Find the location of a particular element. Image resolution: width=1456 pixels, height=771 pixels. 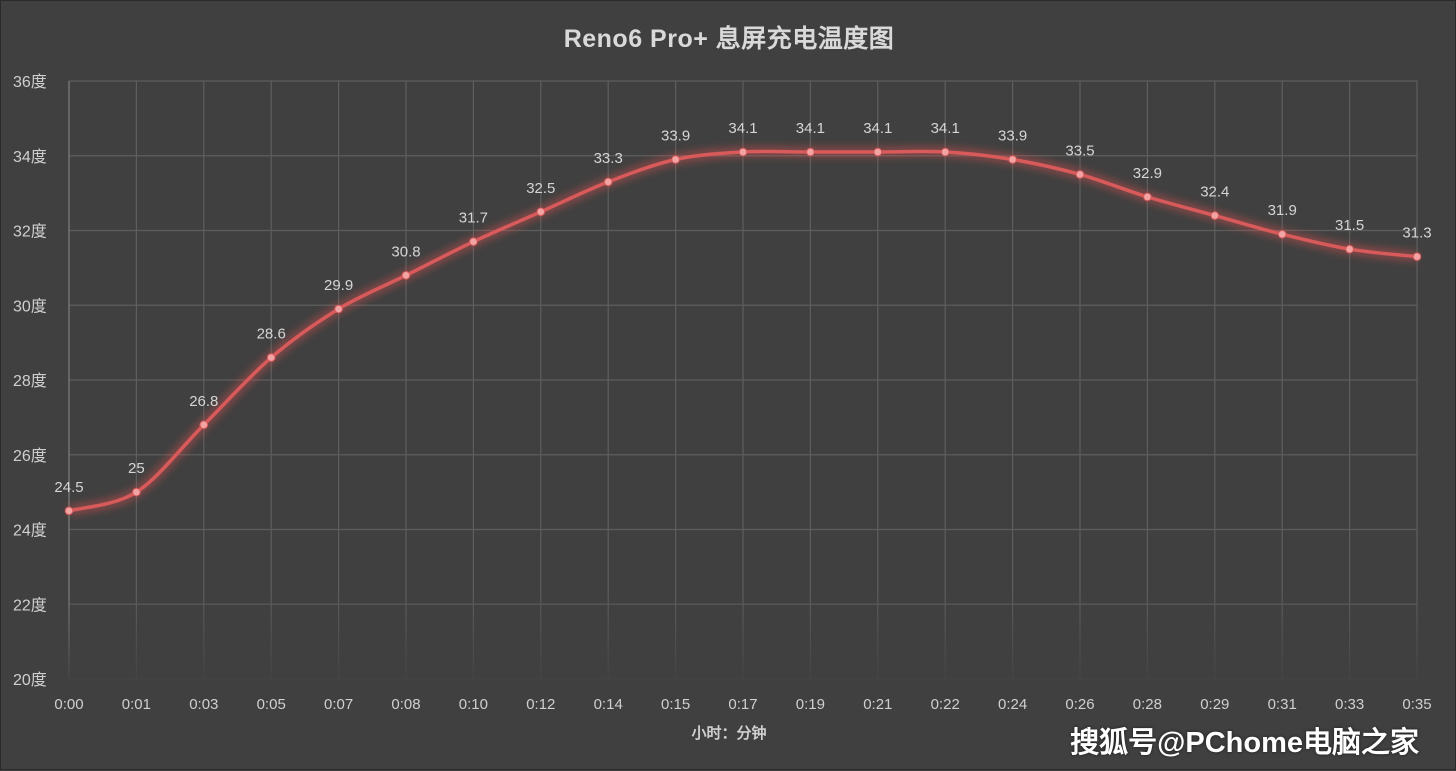

x-tick-label: 0:14 is located at coordinates (608, 704).